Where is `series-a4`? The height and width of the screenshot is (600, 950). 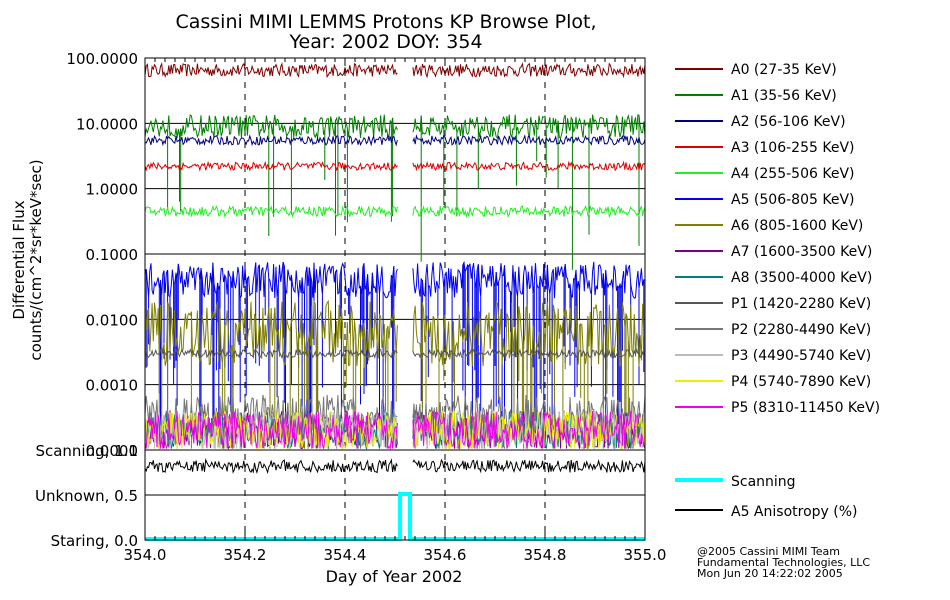 series-a4 is located at coordinates (395, 211).